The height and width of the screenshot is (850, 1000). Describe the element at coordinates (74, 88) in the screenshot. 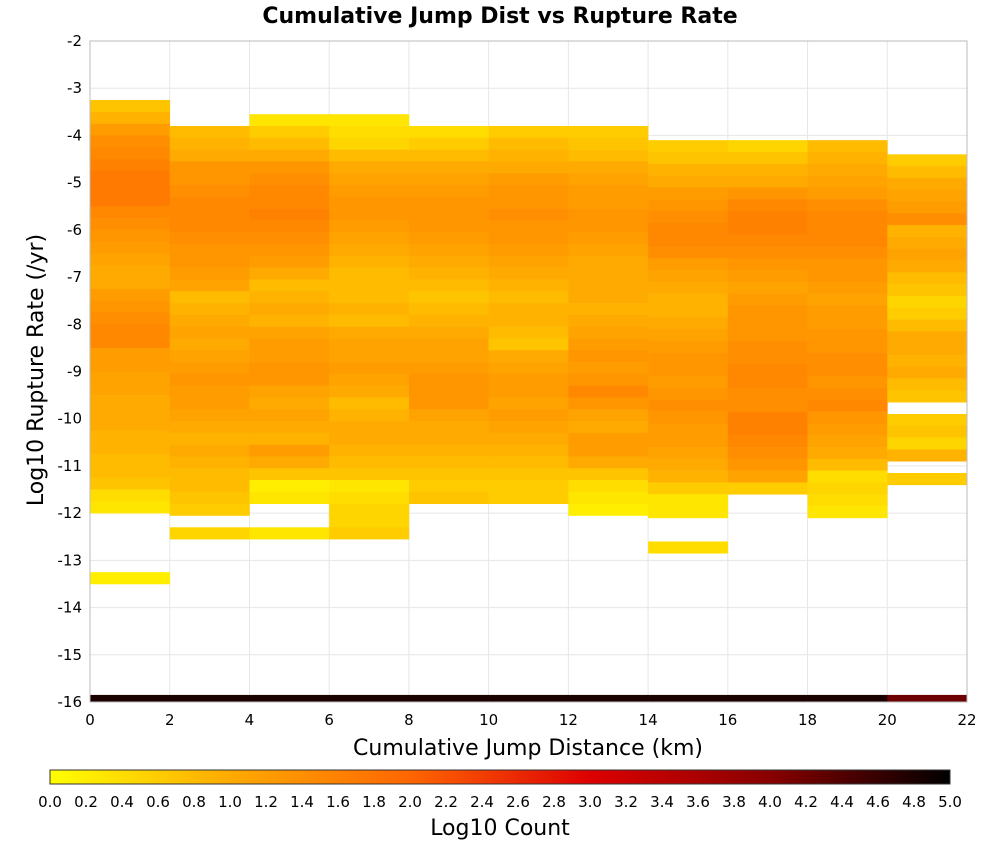

I see `y-tick-label: -3` at that location.